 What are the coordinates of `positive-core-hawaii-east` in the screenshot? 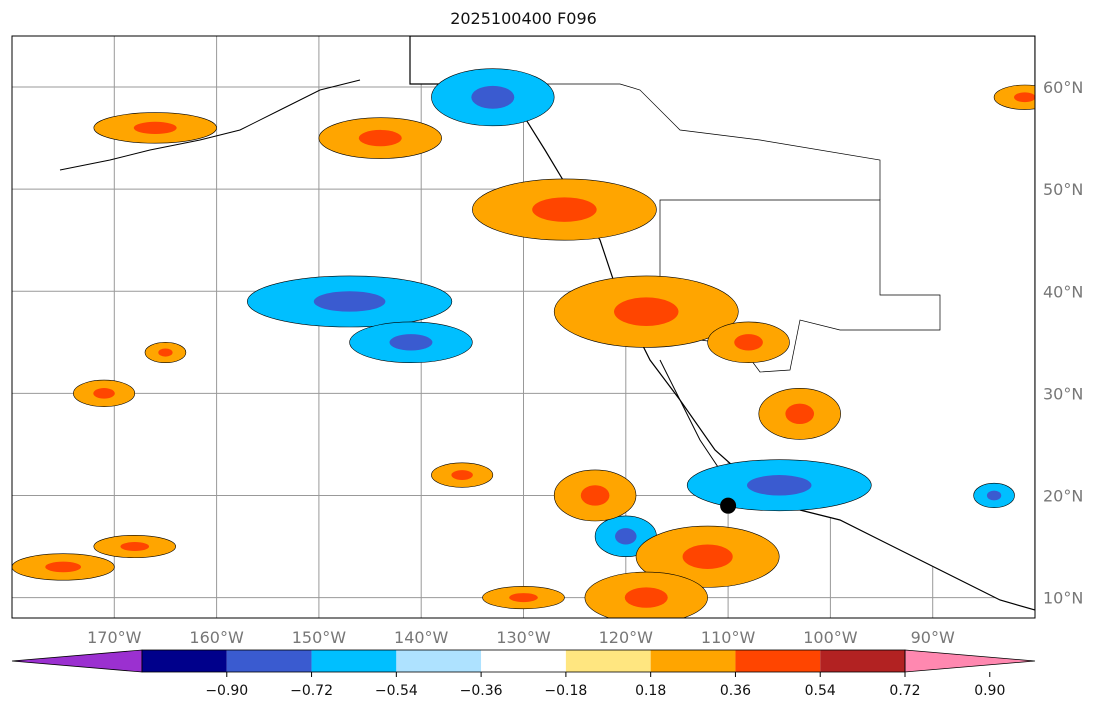 It's located at (462, 475).